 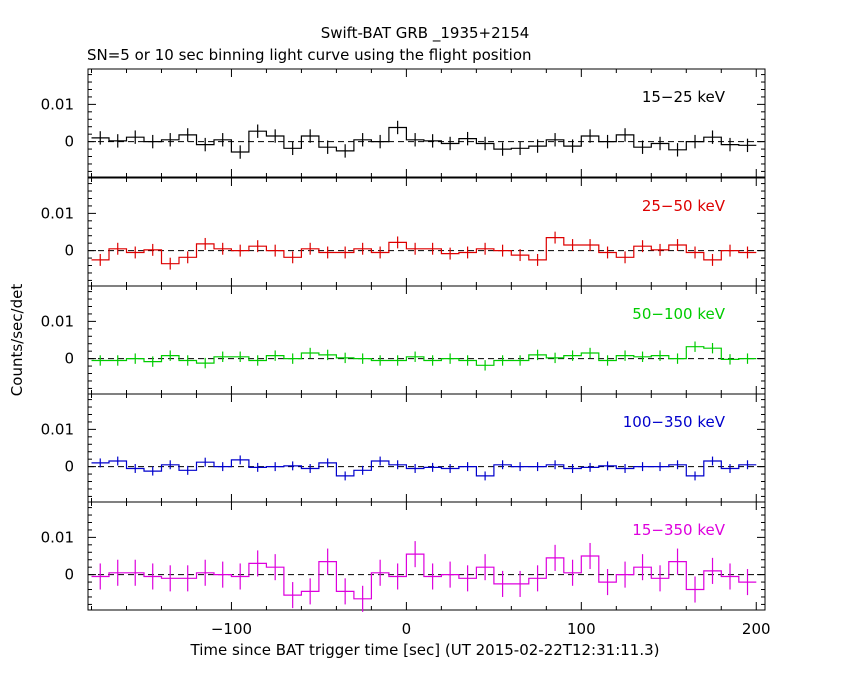 What do you see at coordinates (756, 629) in the screenshot?
I see `x-tick-label: 200` at bounding box center [756, 629].